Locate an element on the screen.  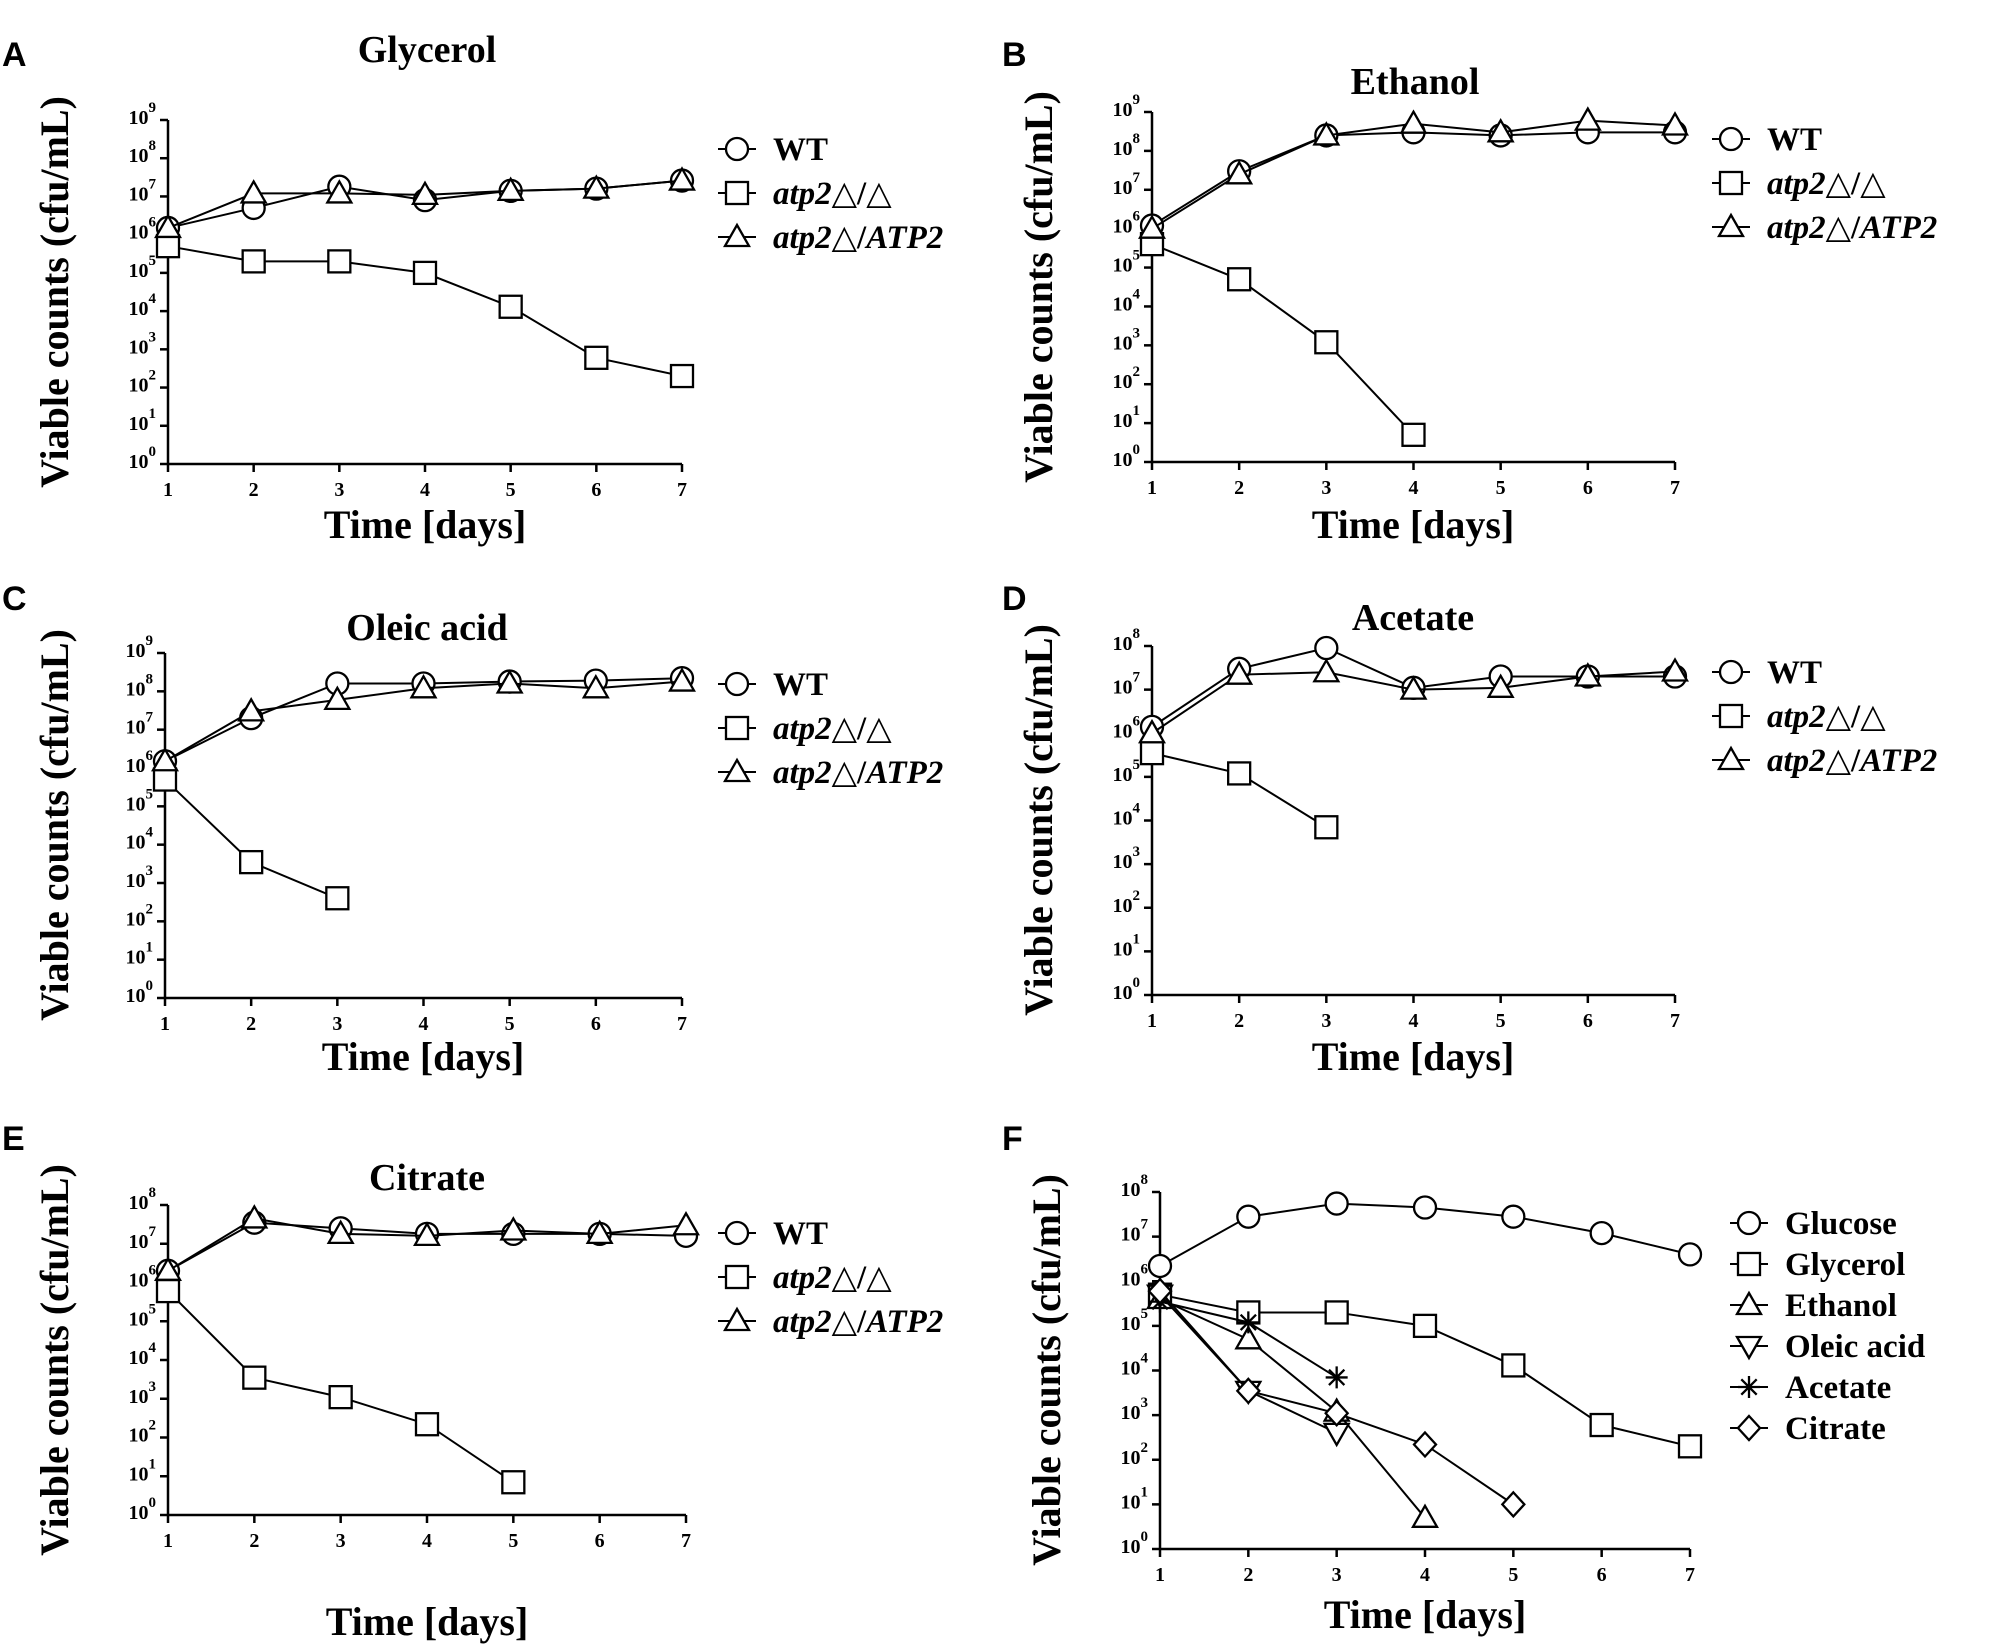
panel-letter: E is located at coordinates (13, 1139).